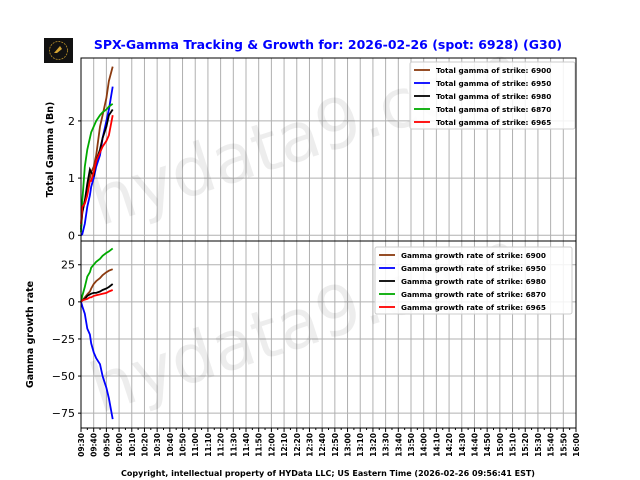 The width and height of the screenshot is (640, 480). I want to click on x-tick-label: 13:30, so click(386, 445).